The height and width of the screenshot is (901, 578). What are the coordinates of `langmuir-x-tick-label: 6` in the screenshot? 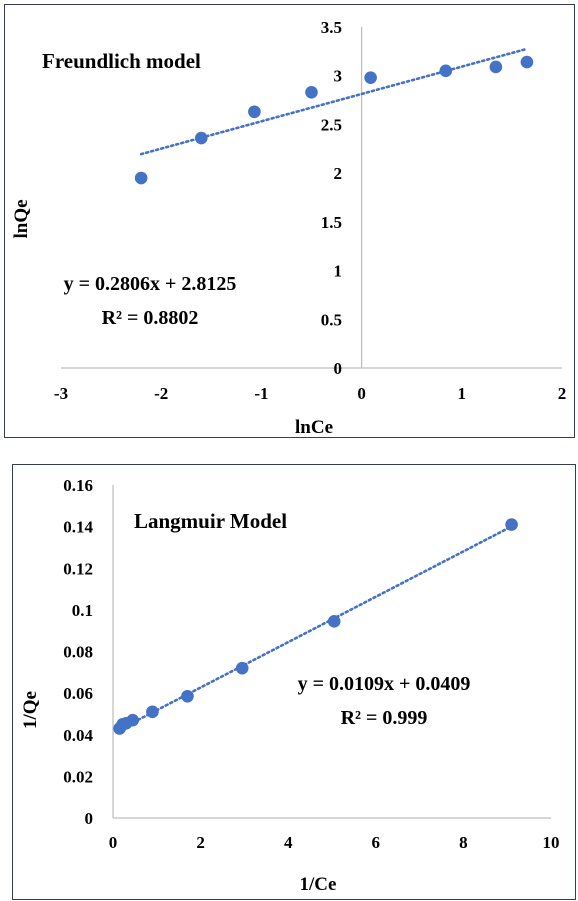 It's located at (376, 842).